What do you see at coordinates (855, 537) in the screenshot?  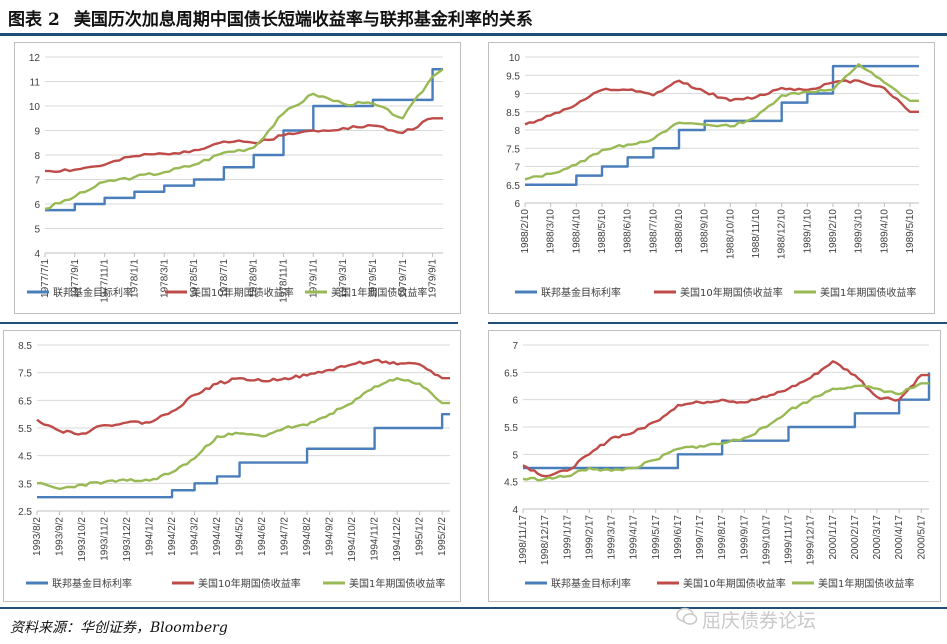 I see `x-tick-label: 2000/2/17` at bounding box center [855, 537].